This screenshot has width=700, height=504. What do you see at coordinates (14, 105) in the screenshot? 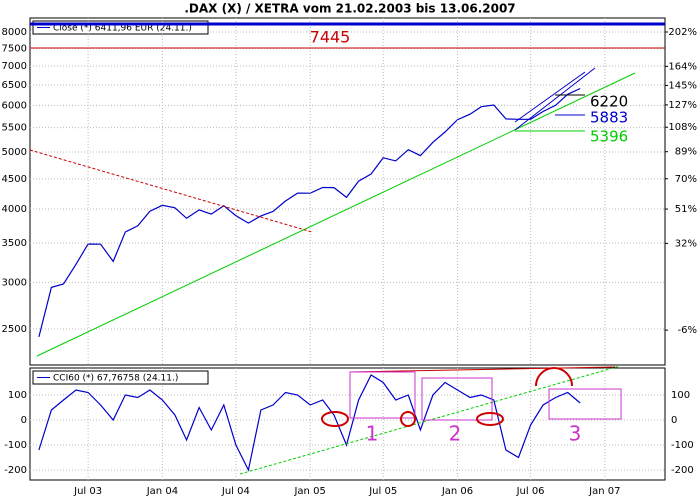
I see `y-tick-label: 6000` at bounding box center [14, 105].